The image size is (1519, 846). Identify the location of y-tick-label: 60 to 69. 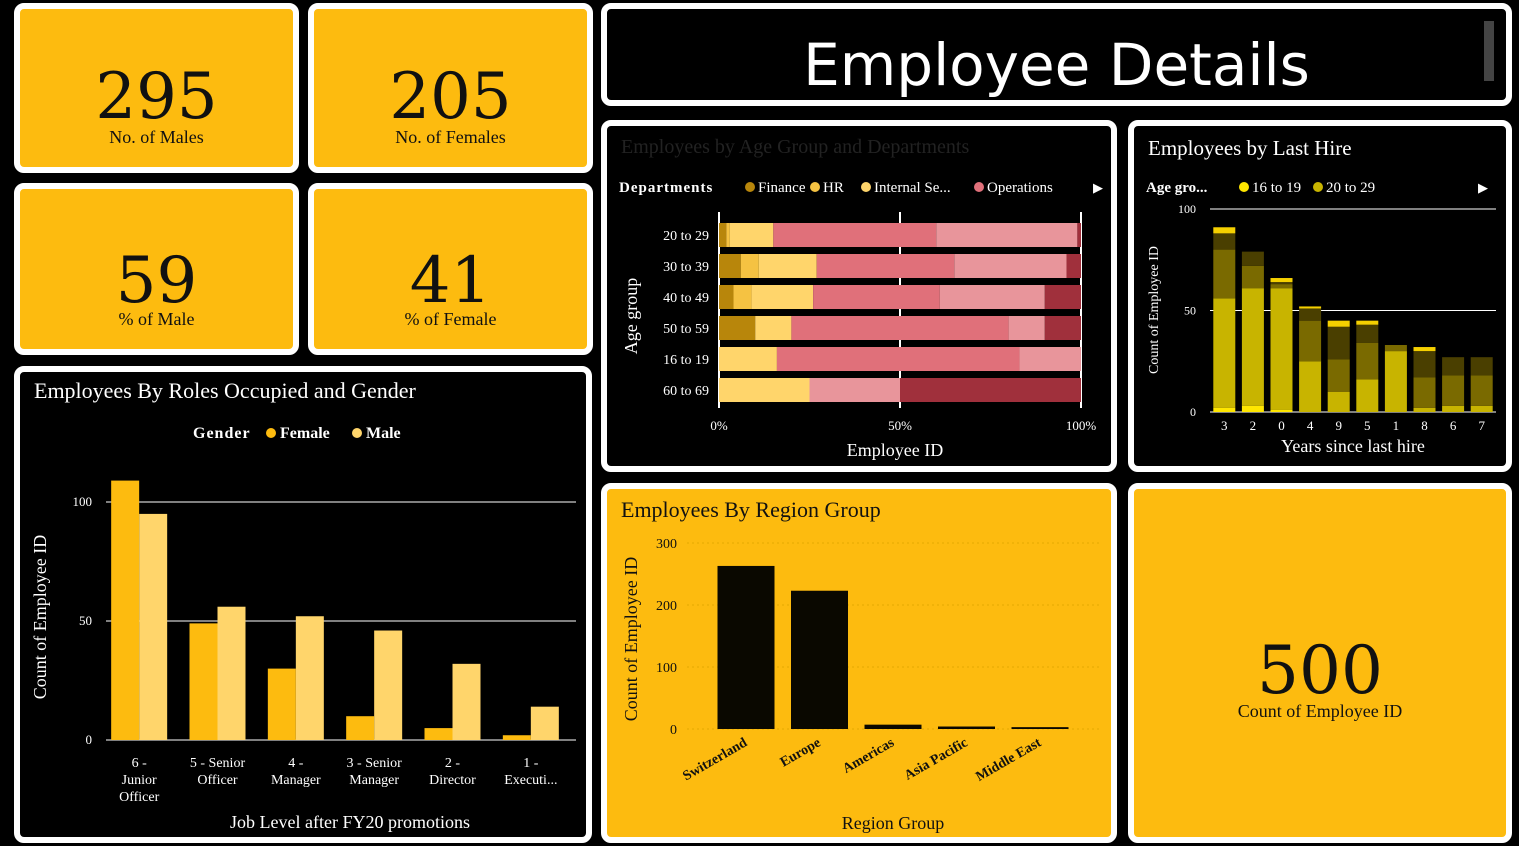
(686, 391).